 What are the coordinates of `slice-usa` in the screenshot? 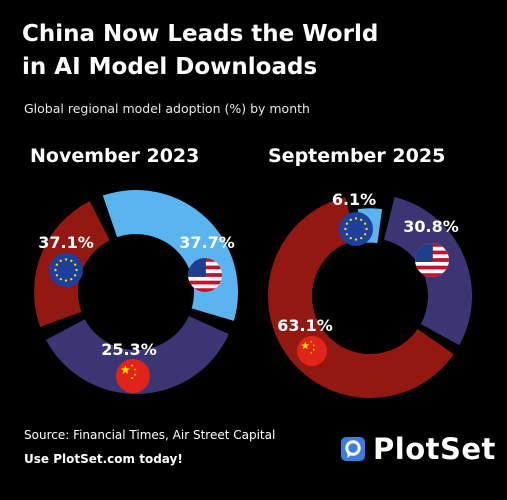 It's located at (137, 355).